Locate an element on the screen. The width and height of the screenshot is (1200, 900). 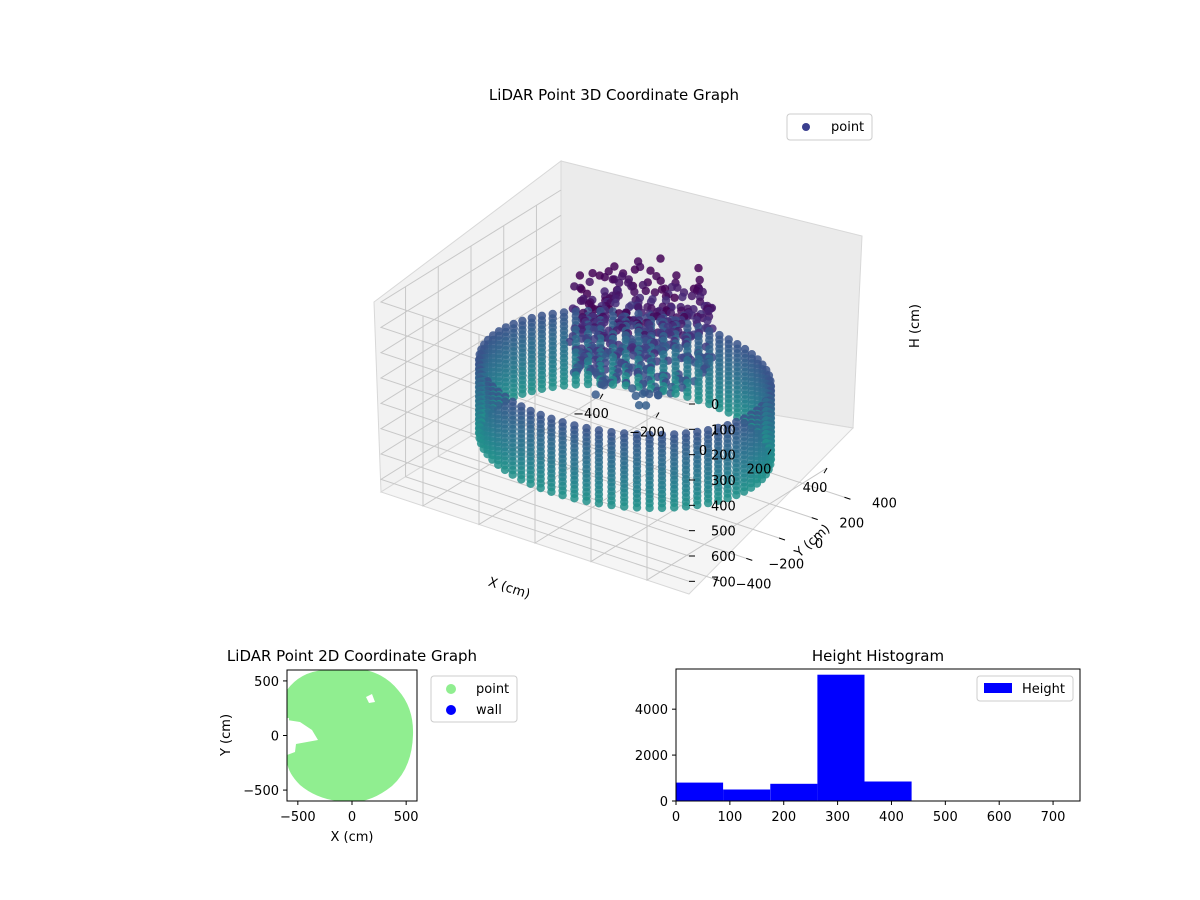
y-axis-label-2d: Y (cm) is located at coordinates (226, 735).